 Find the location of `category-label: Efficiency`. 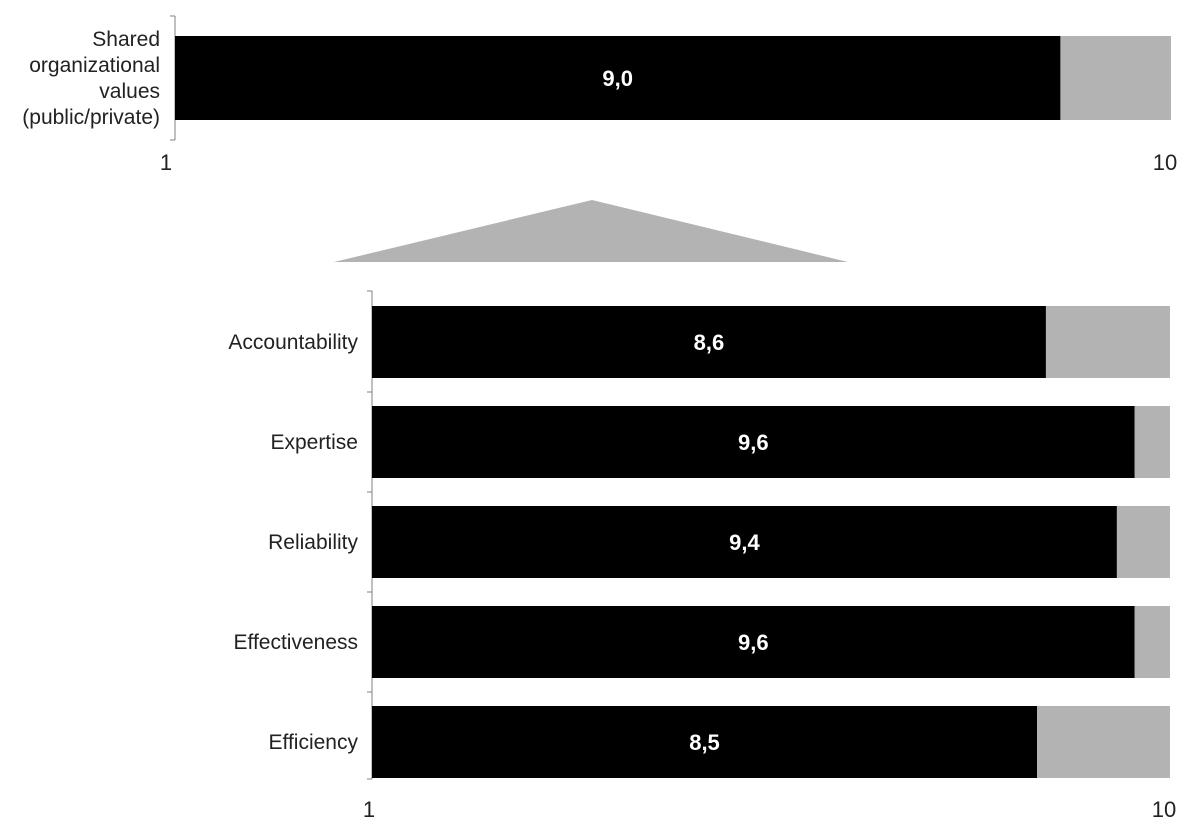

category-label: Efficiency is located at coordinates (314, 742).